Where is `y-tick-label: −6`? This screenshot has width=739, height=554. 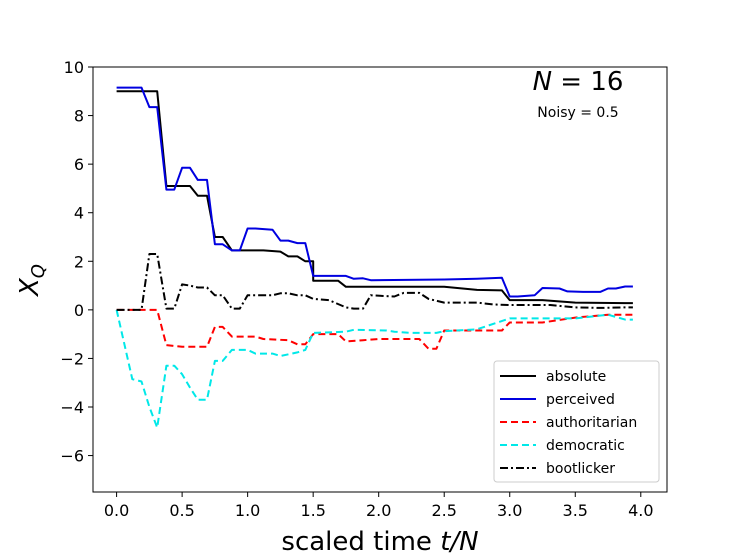
y-tick-label: −6 is located at coordinates (72, 456).